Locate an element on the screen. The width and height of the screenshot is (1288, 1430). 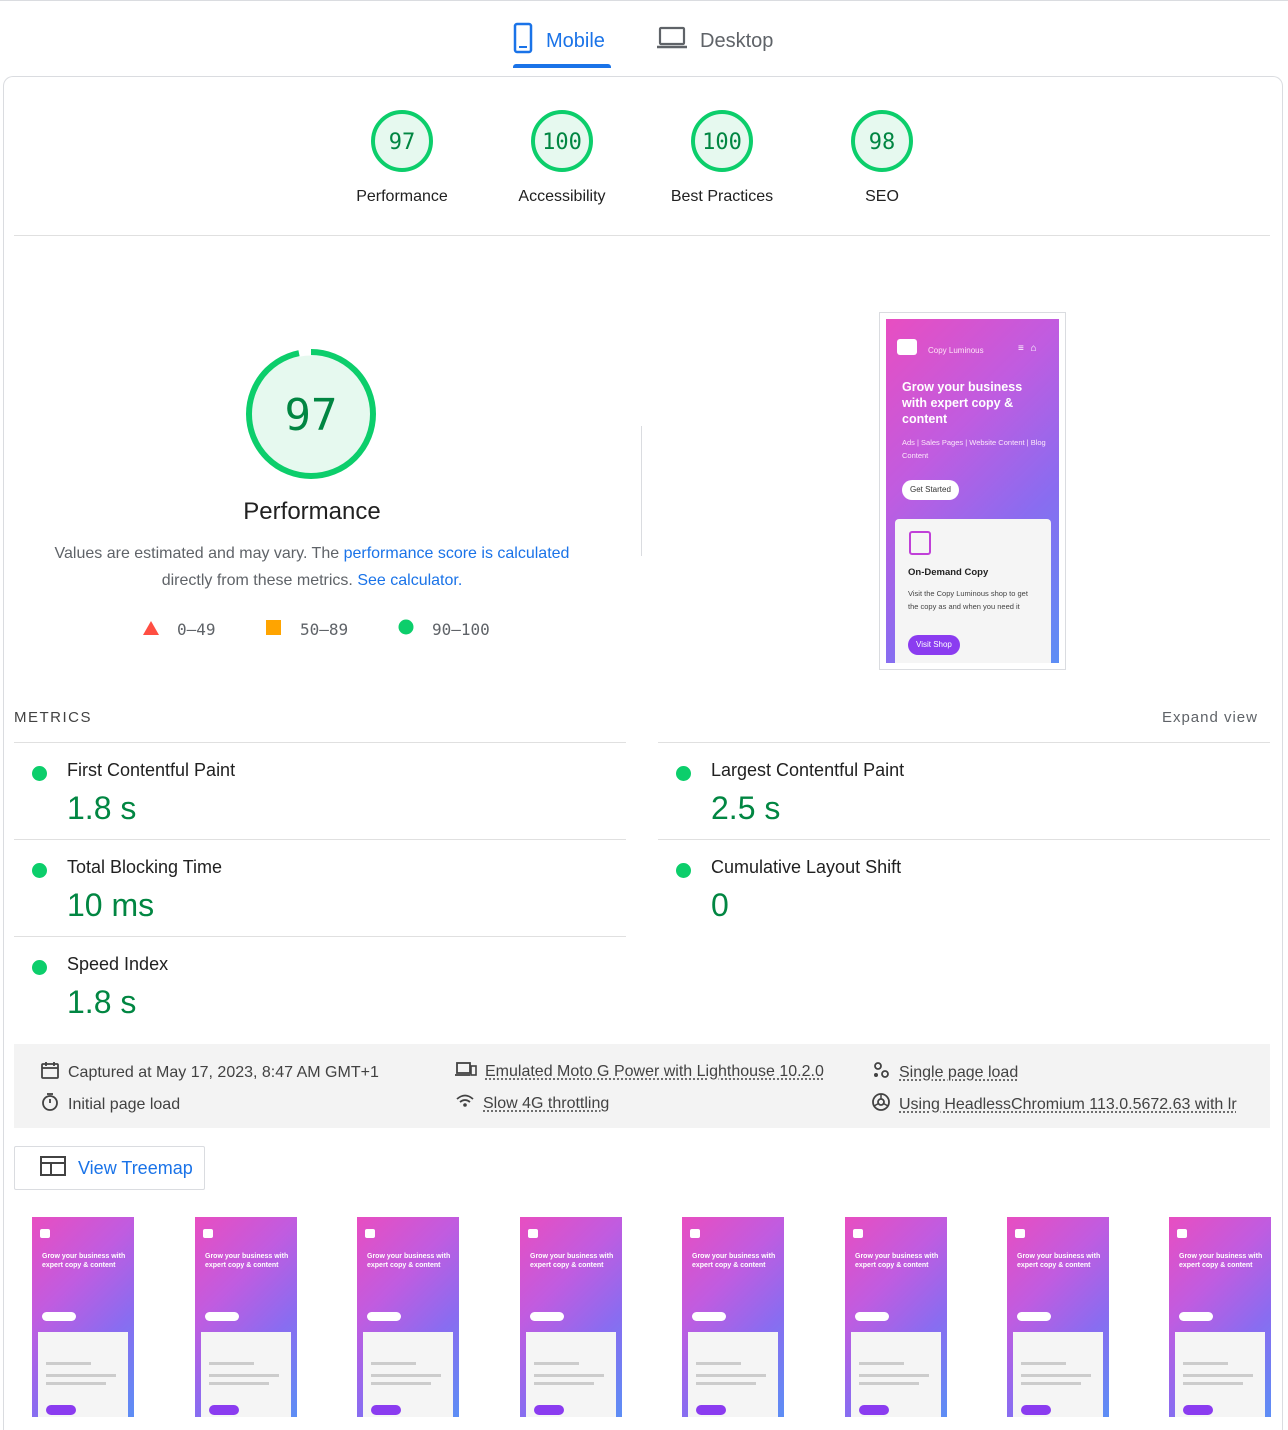
info-single: Single page load is located at coordinates (944, 1072).